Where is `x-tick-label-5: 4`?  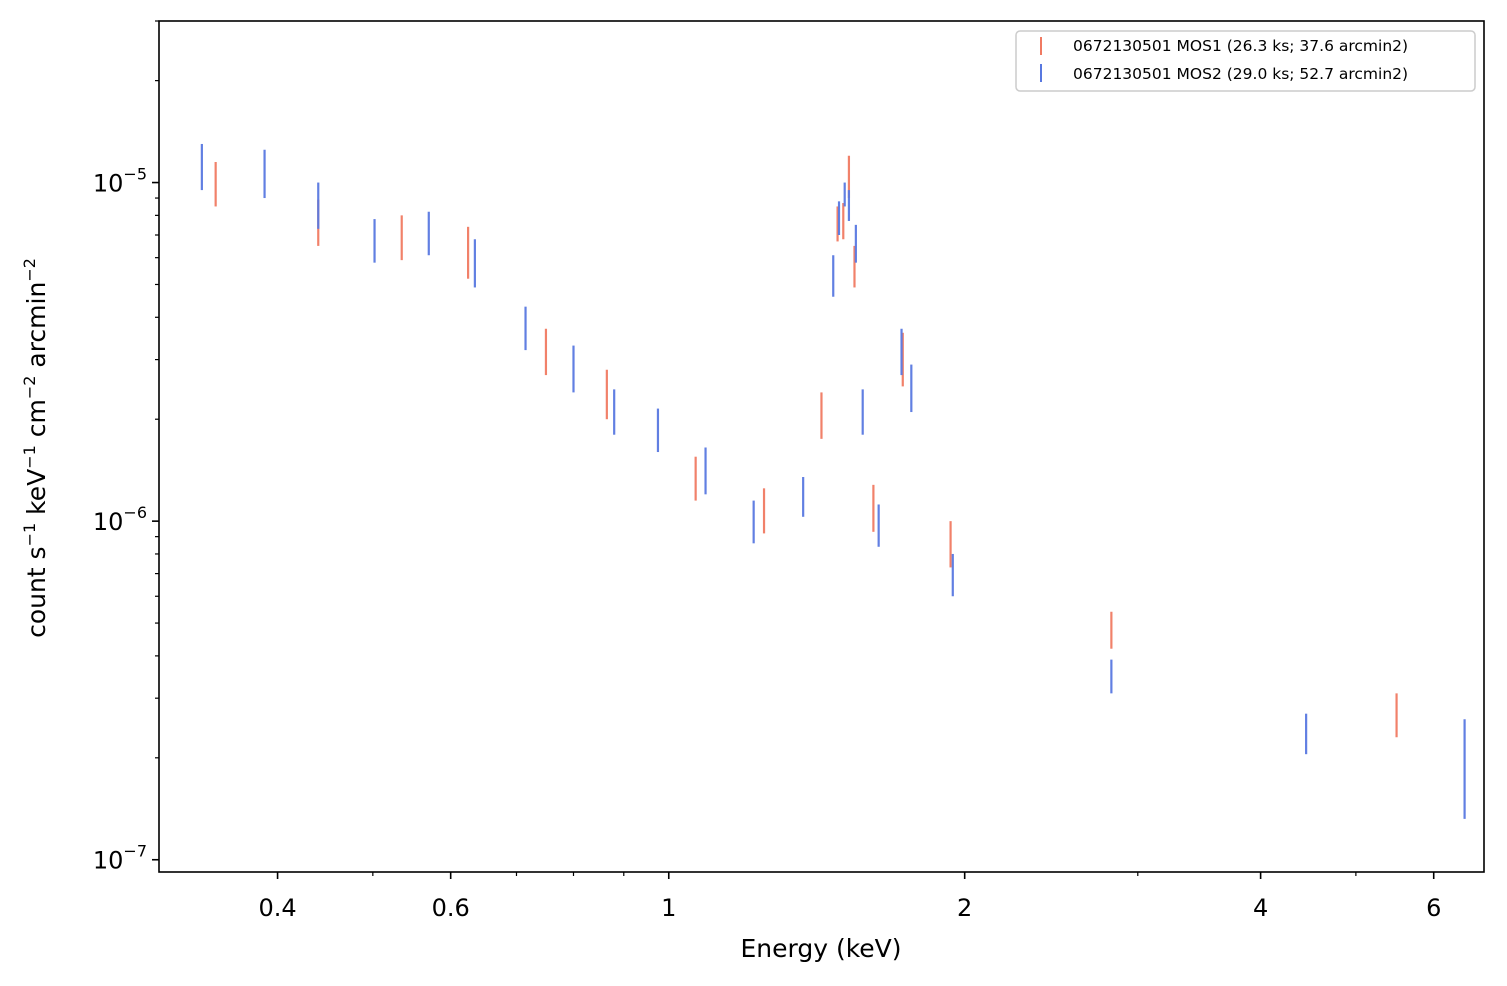
x-tick-label-5: 4 is located at coordinates (1260, 908).